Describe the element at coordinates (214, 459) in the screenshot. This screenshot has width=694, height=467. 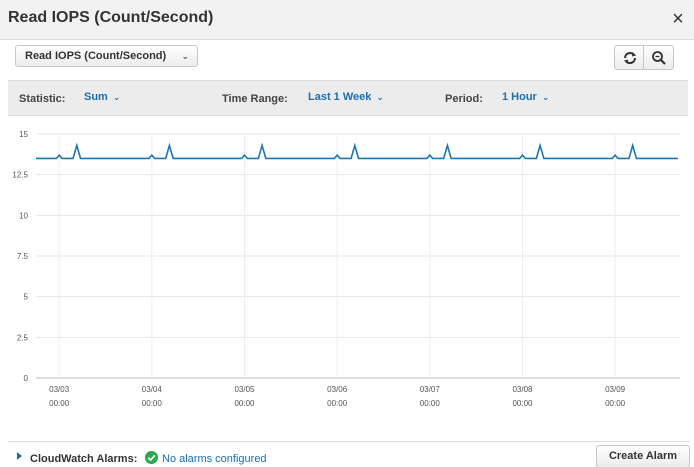
I see `alarms-status-link: No alarms configured` at that location.